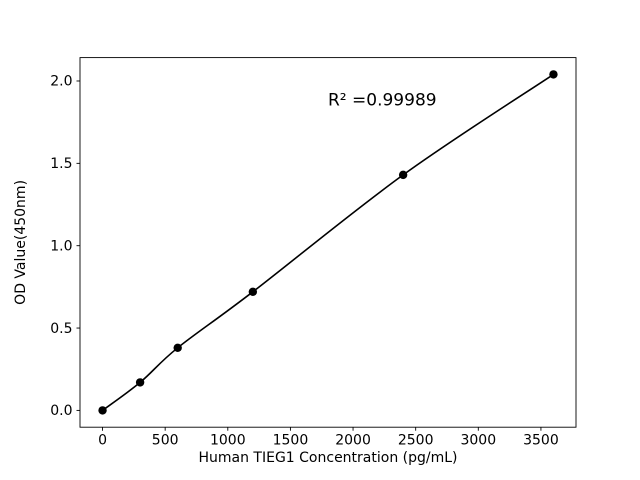 Image resolution: width=640 pixels, height=480 pixels. I want to click on x-tick-label: 3500, so click(541, 441).